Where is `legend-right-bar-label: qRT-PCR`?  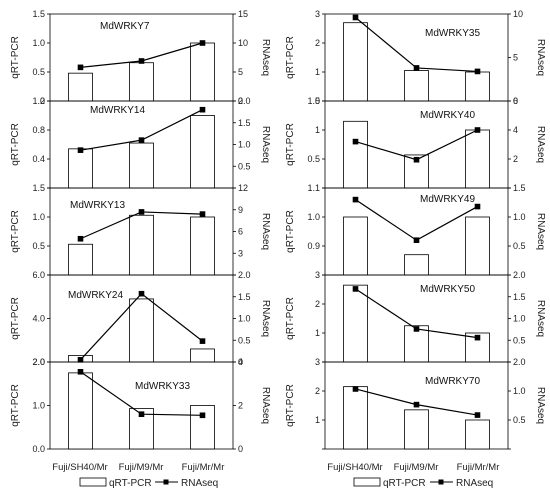
legend-right-bar-label: qRT-PCR is located at coordinates (404, 483).